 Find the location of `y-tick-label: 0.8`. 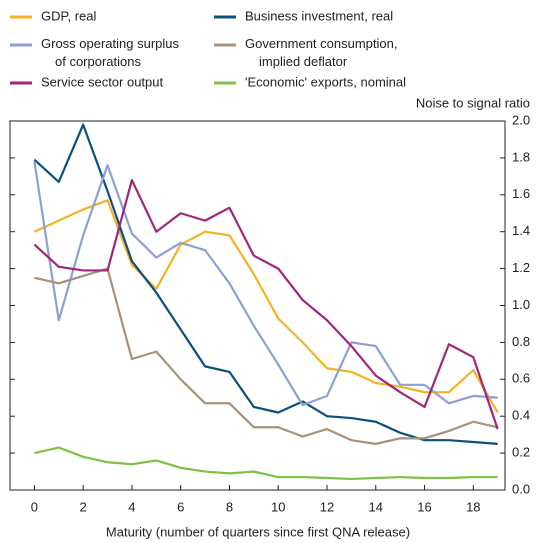

y-tick-label: 0.8 is located at coordinates (521, 341).